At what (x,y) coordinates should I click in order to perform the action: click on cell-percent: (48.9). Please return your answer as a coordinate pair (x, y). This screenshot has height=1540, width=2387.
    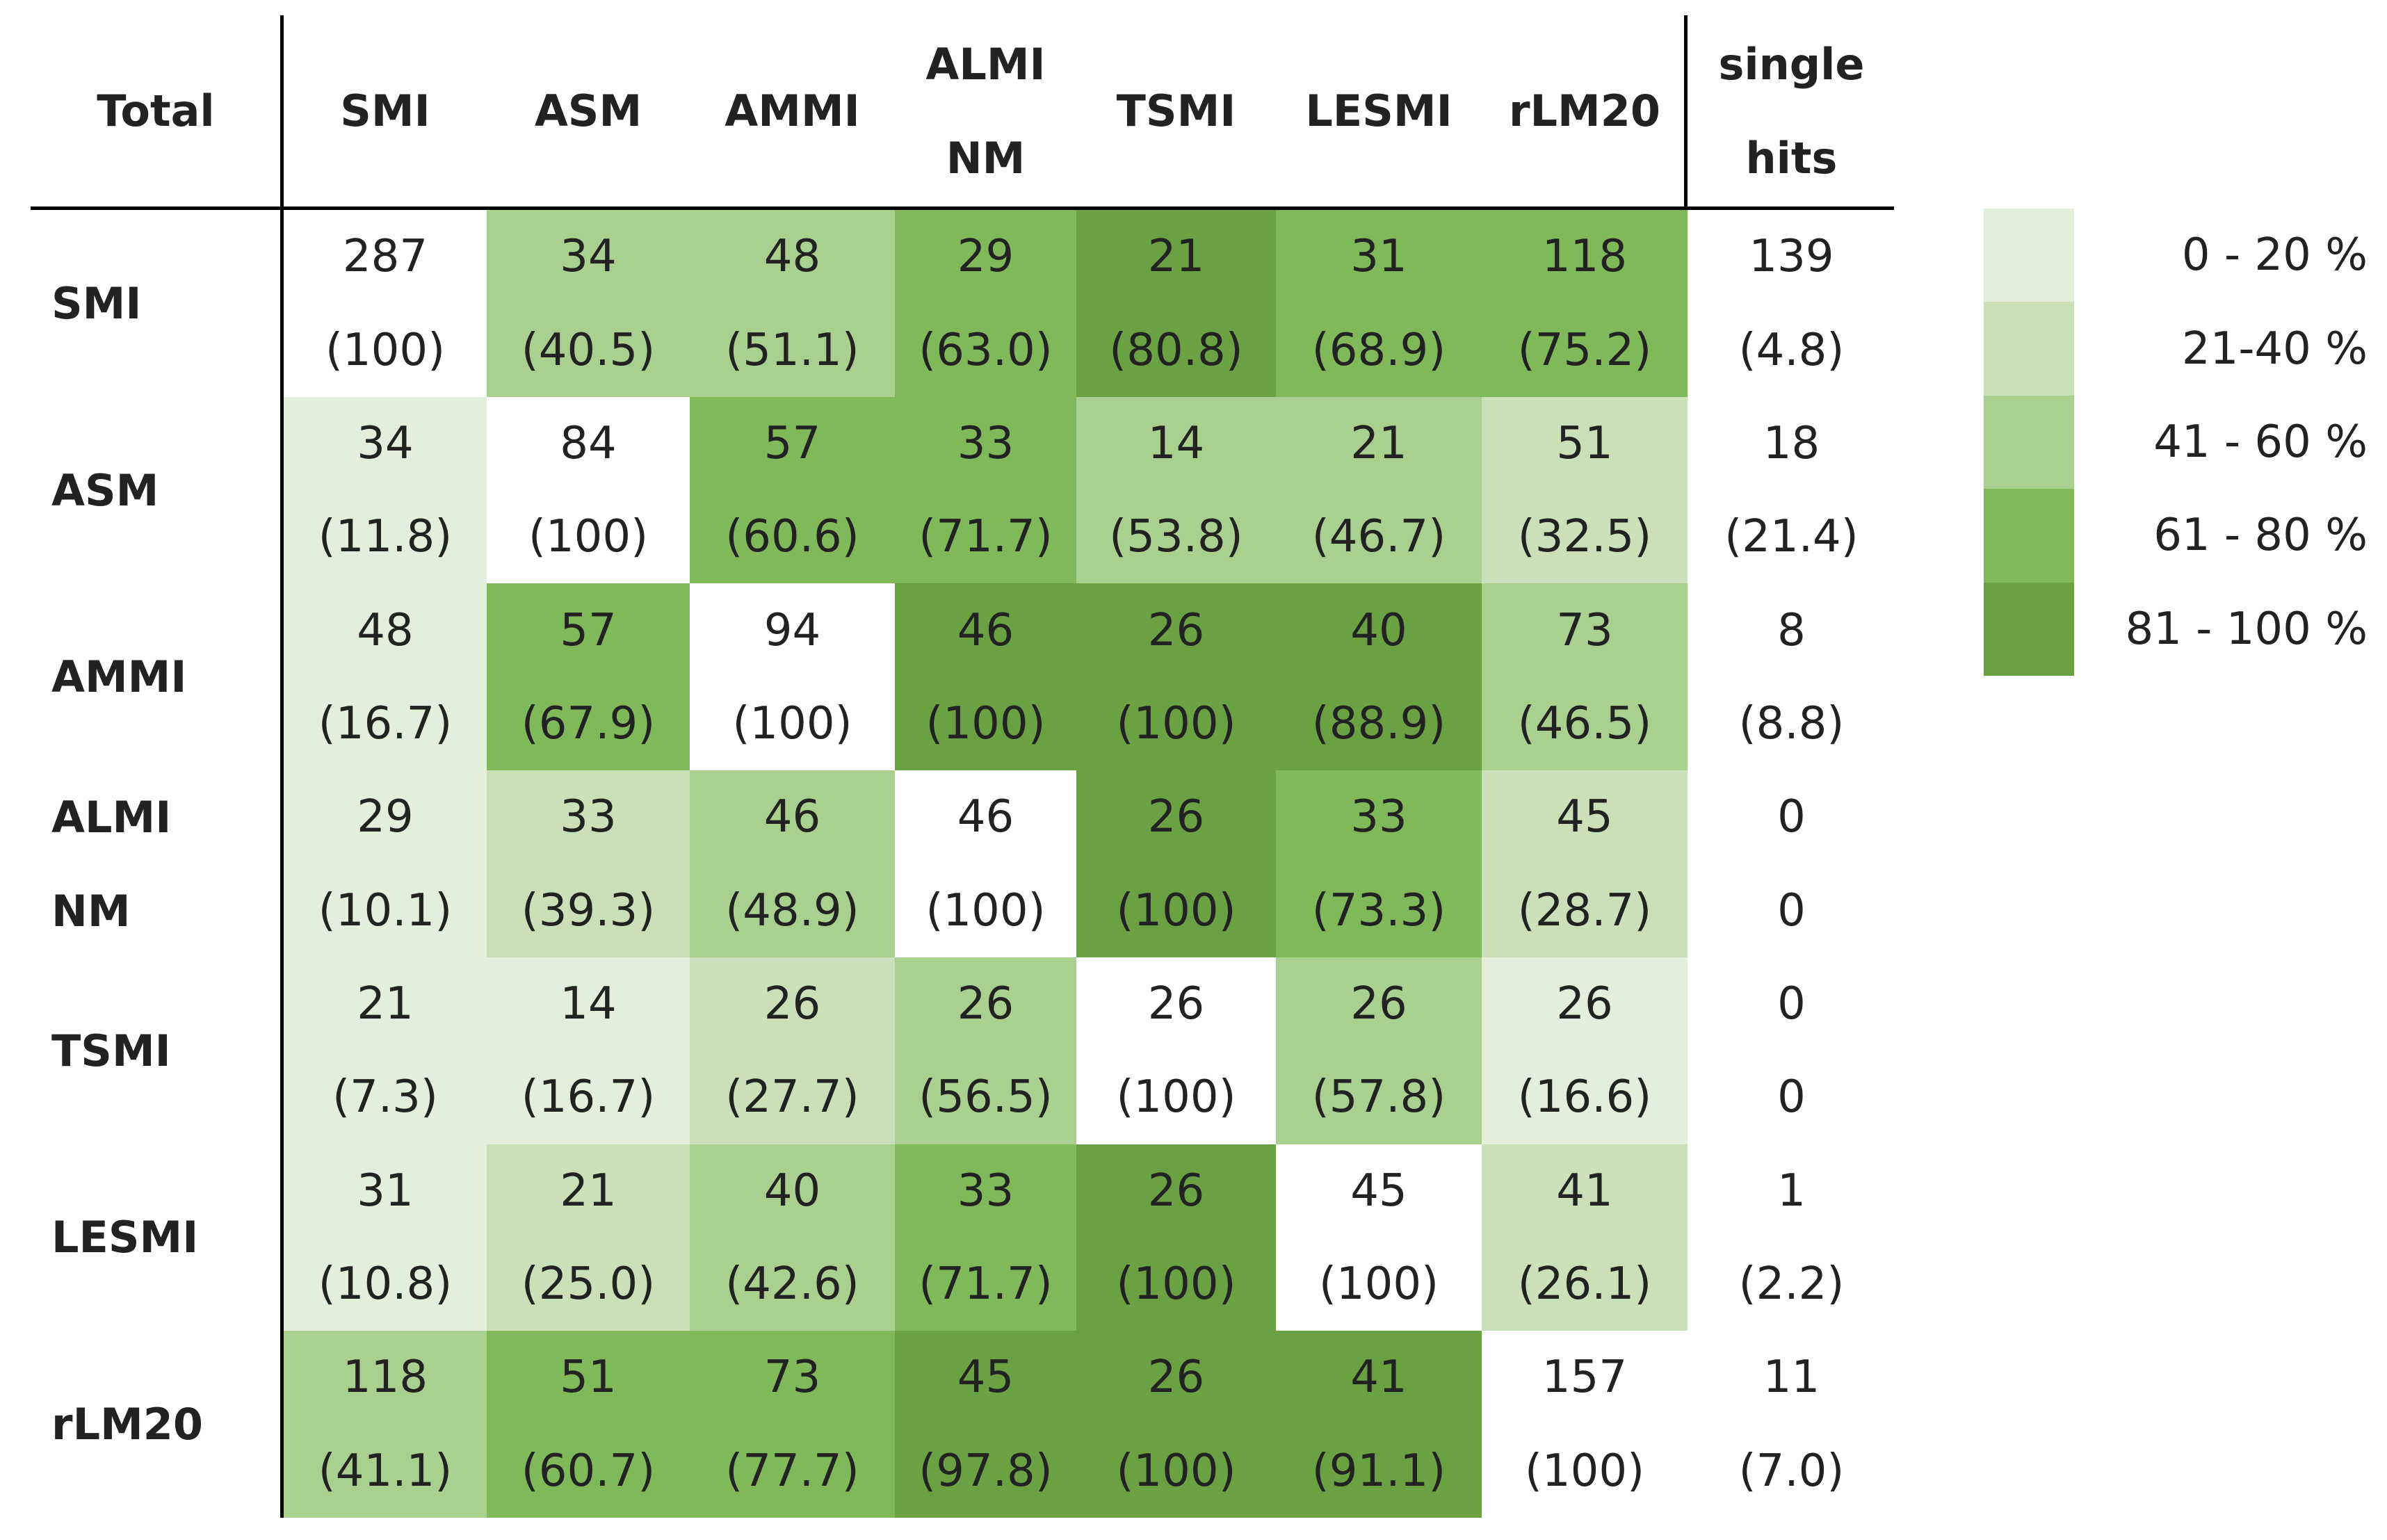
    Looking at the image, I should click on (792, 910).